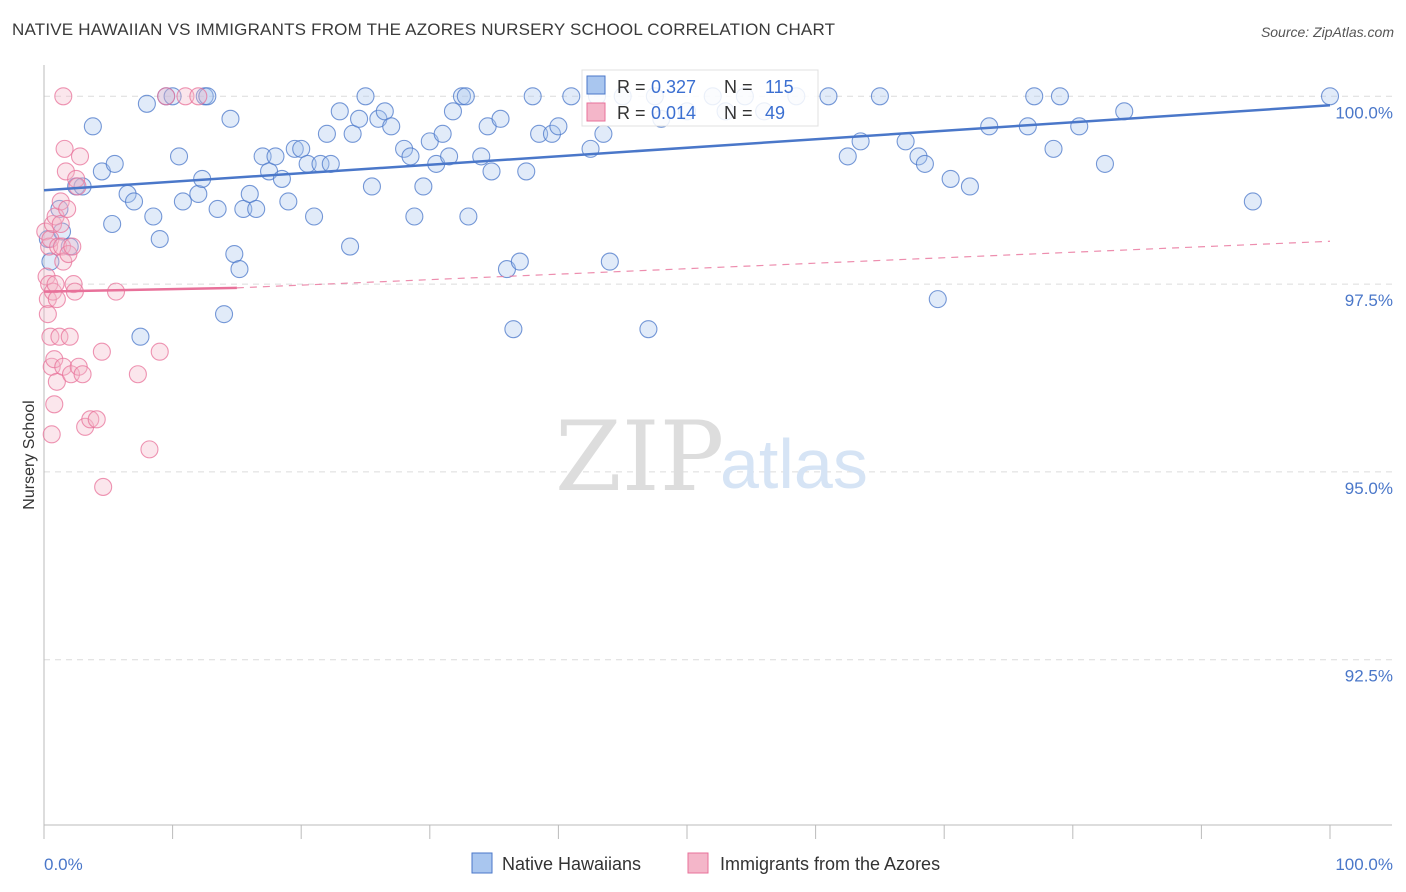  What do you see at coordinates (1364, 112) in the screenshot?
I see `y-tick-label-0: 100.0%` at bounding box center [1364, 112].